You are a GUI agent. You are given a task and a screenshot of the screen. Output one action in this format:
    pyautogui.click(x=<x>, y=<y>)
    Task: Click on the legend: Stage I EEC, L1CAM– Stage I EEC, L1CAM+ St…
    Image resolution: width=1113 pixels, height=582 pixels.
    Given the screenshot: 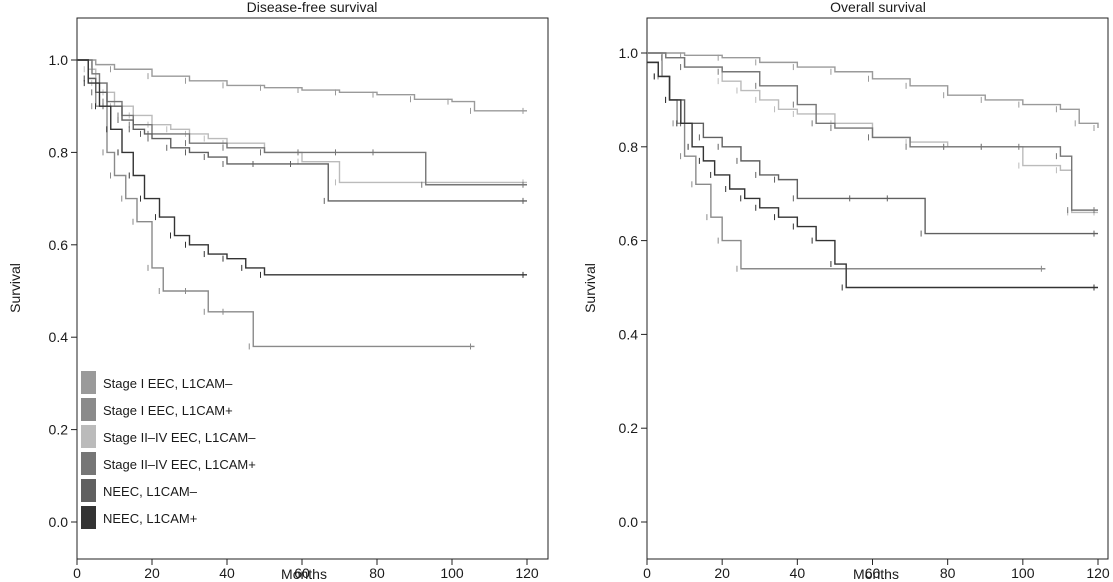 What is the action you would take?
    pyautogui.click(x=168, y=450)
    